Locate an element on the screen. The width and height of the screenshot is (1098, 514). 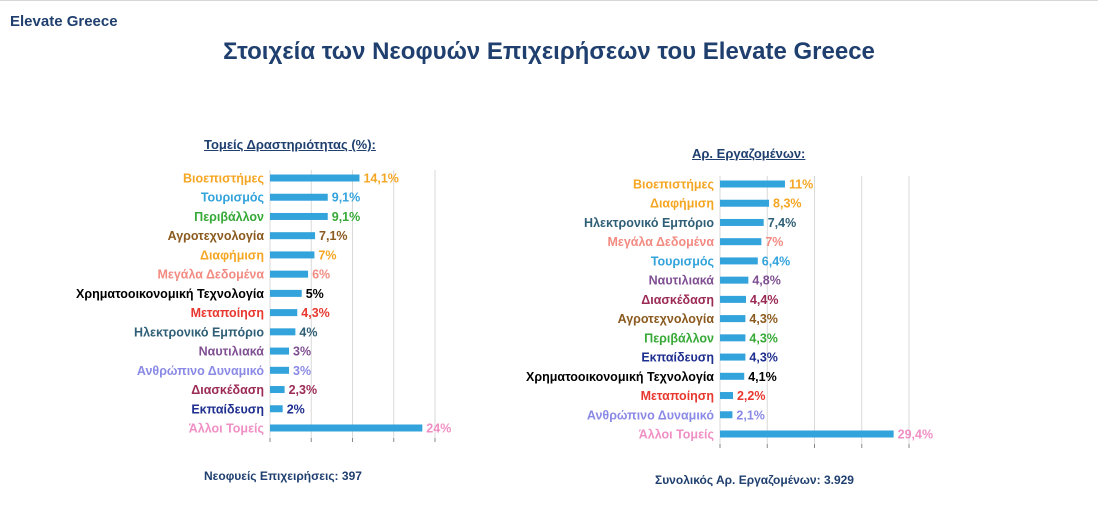
brand-name: Elevate Greece is located at coordinates (64, 21).